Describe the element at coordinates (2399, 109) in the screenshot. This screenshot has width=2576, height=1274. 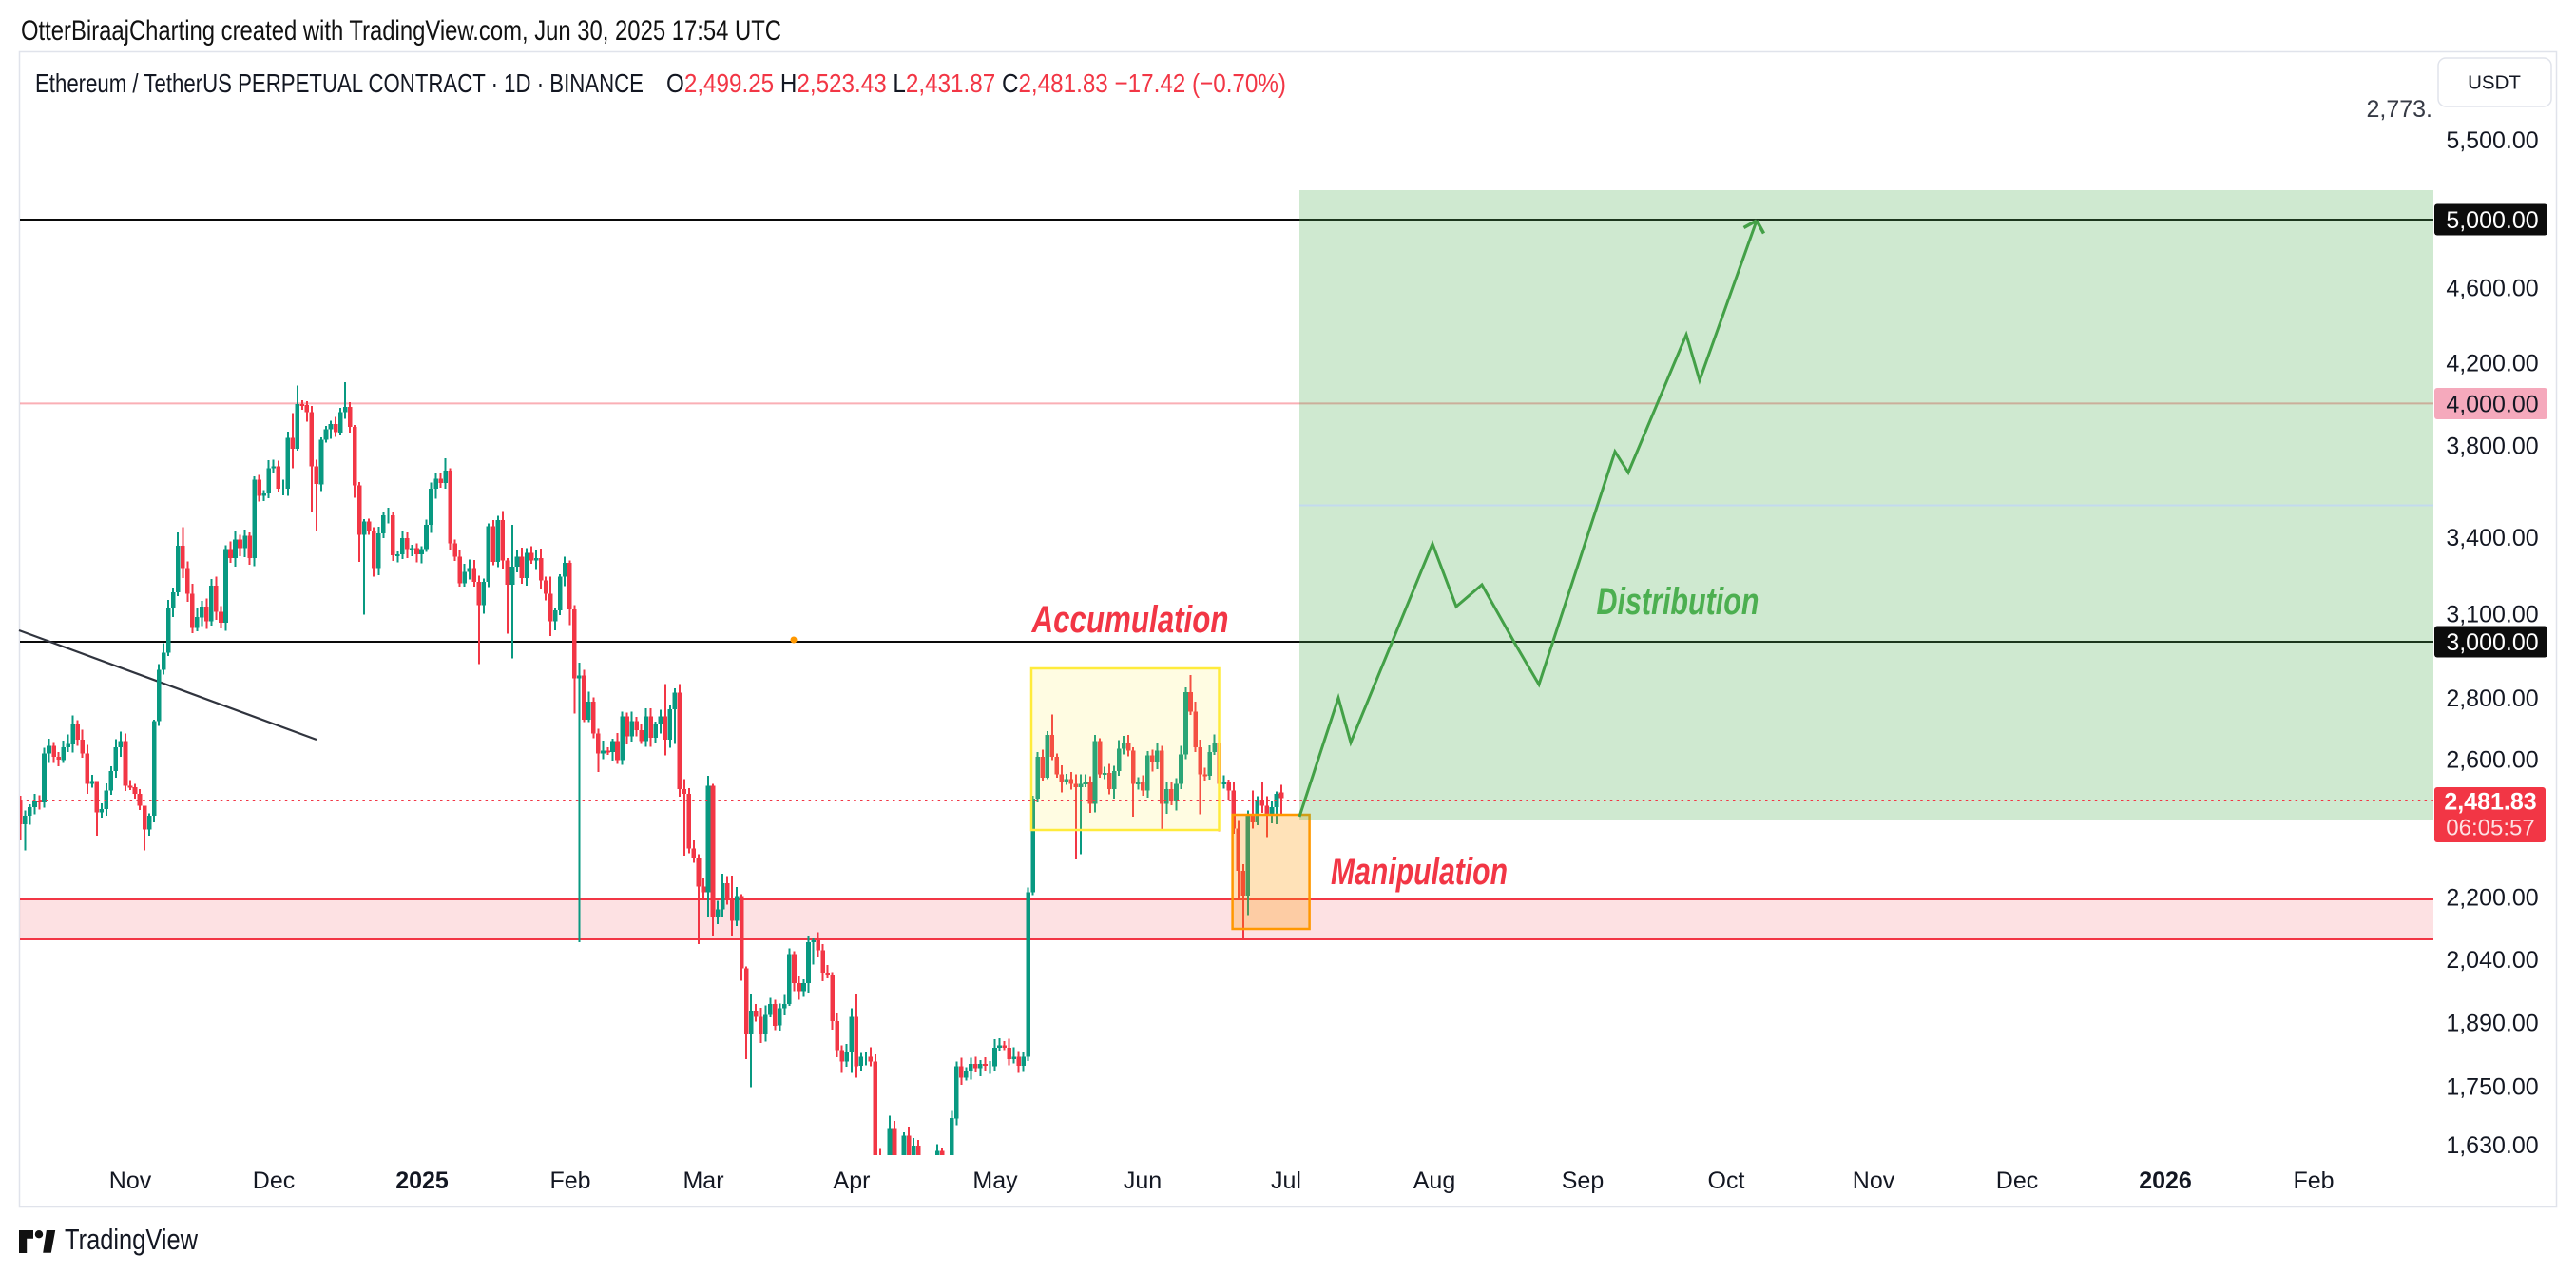
I see `svg-text: 2,773.` at that location.